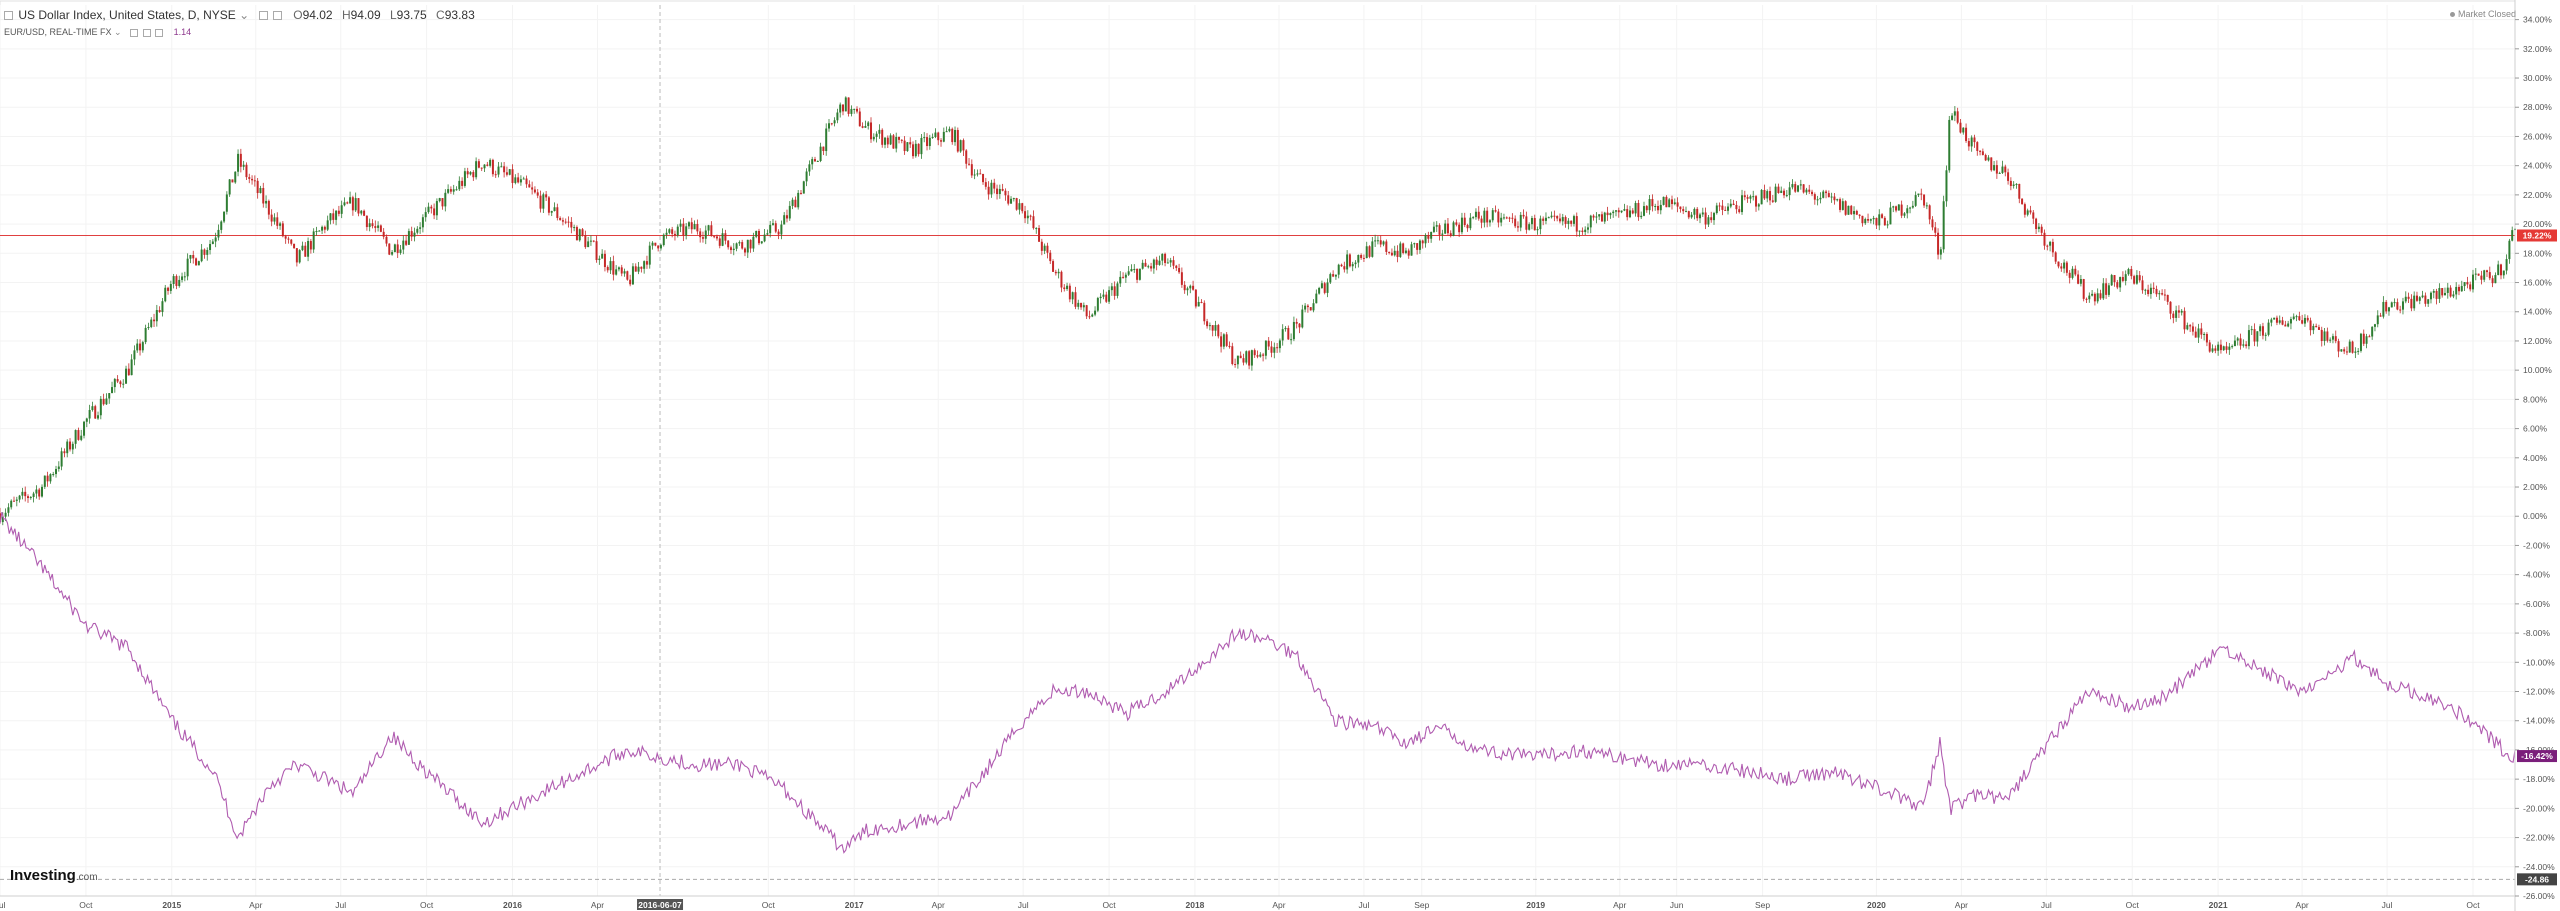 The height and width of the screenshot is (911, 2560). I want to click on compare-settings-icon, so click(146, 32).